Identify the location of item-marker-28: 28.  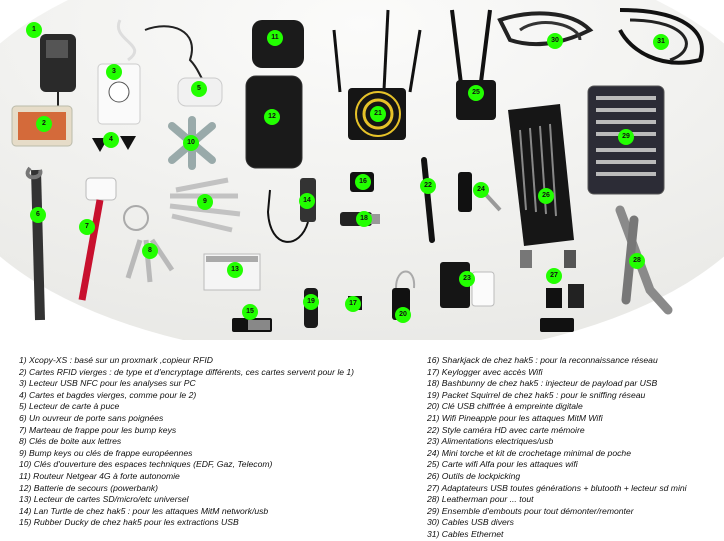
(637, 261).